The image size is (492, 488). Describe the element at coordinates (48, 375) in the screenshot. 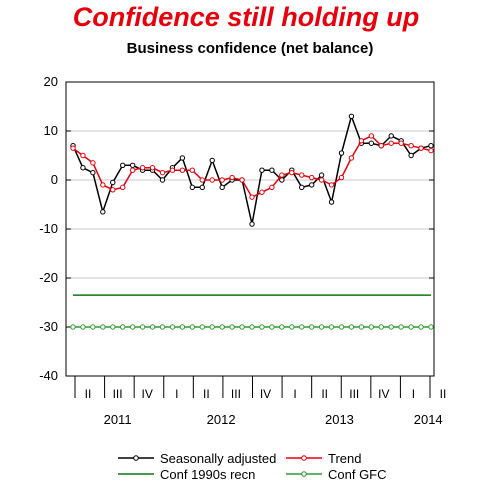

I see `y-tick-label: -40` at that location.